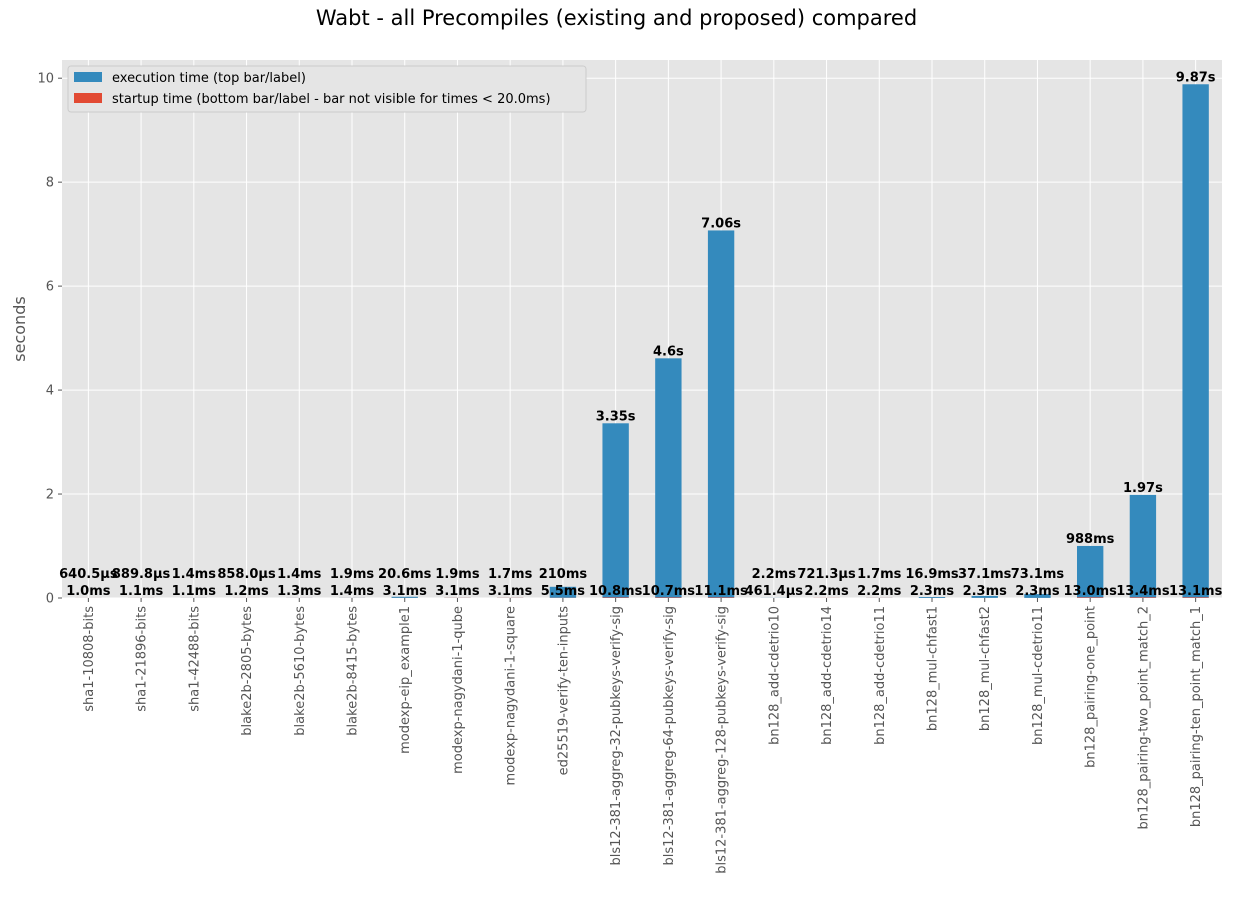  Describe the element at coordinates (1143, 591) in the screenshot. I see `startup-value-label: 13.4ms` at that location.